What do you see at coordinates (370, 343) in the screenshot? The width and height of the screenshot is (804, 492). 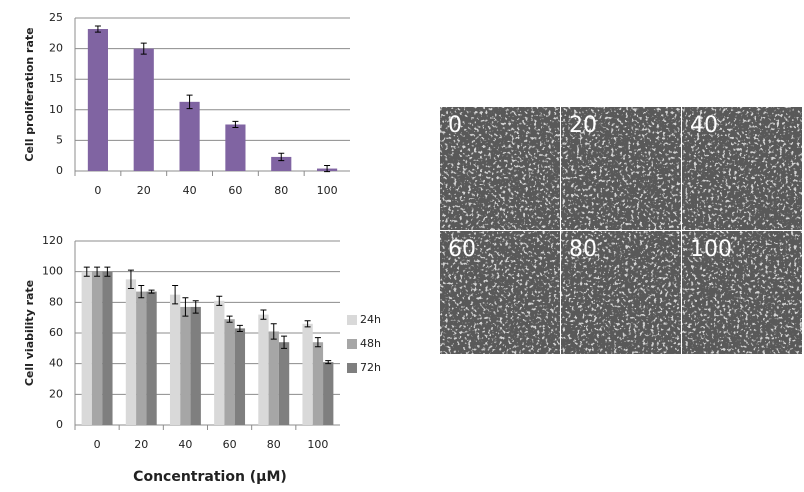 I see `legend-label: 48h` at bounding box center [370, 343].